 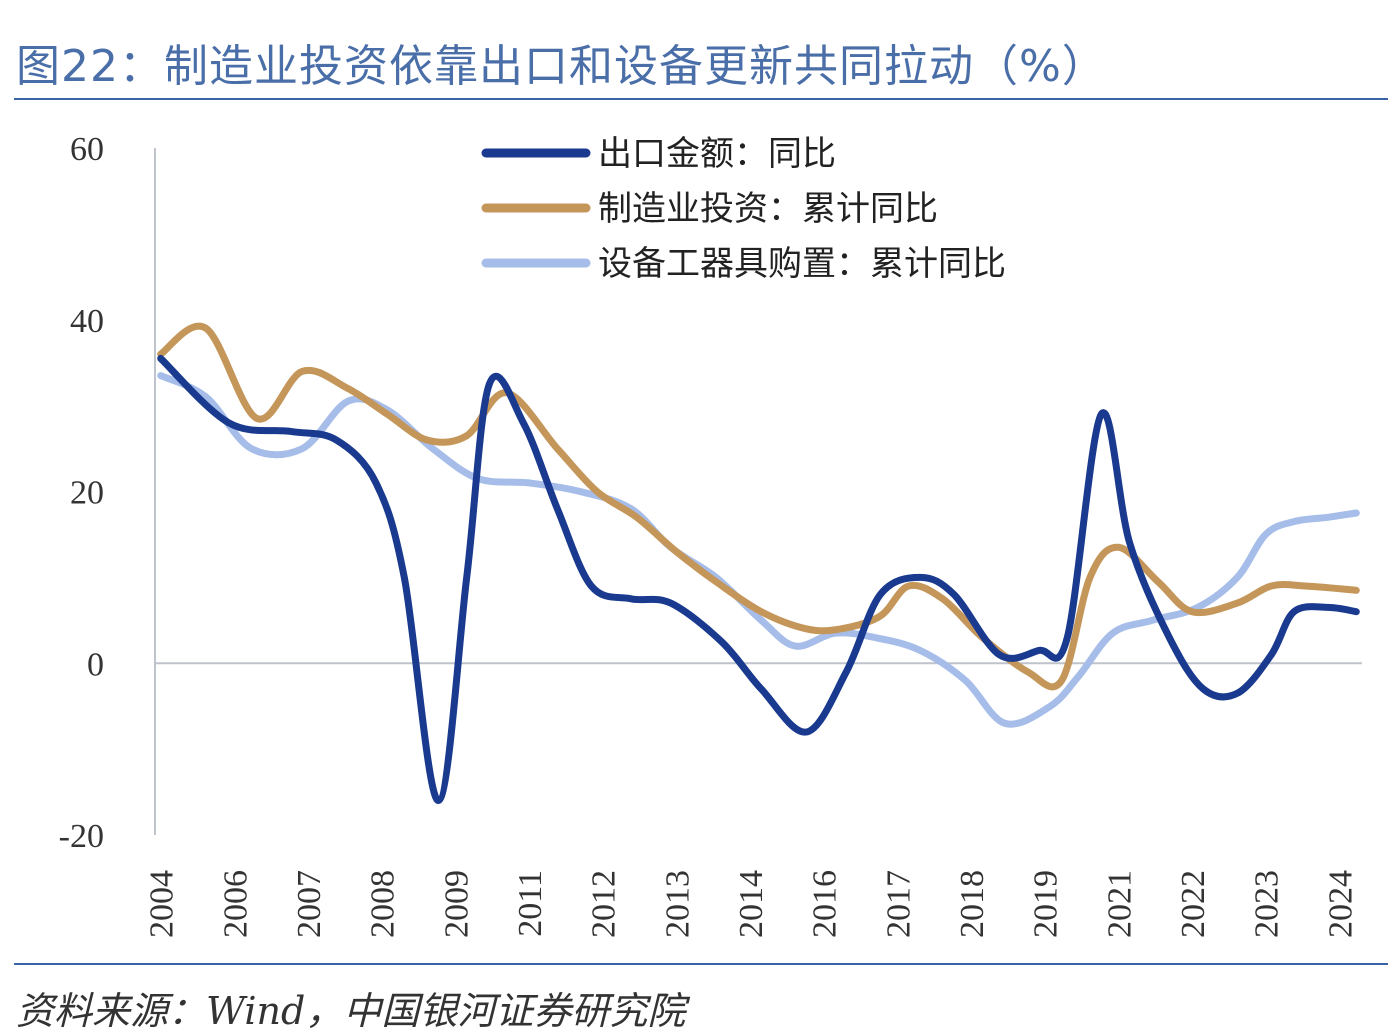 What do you see at coordinates (677, 904) in the screenshot?
I see `x-tick-label: 2013` at bounding box center [677, 904].